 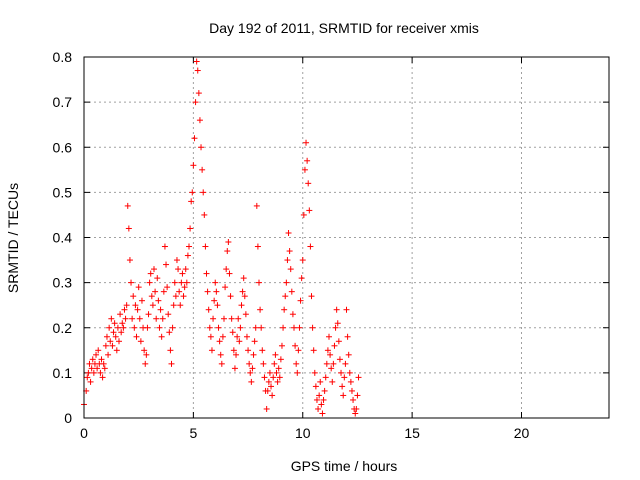 I want to click on y-tick-label: 0.5, so click(x=63, y=192).